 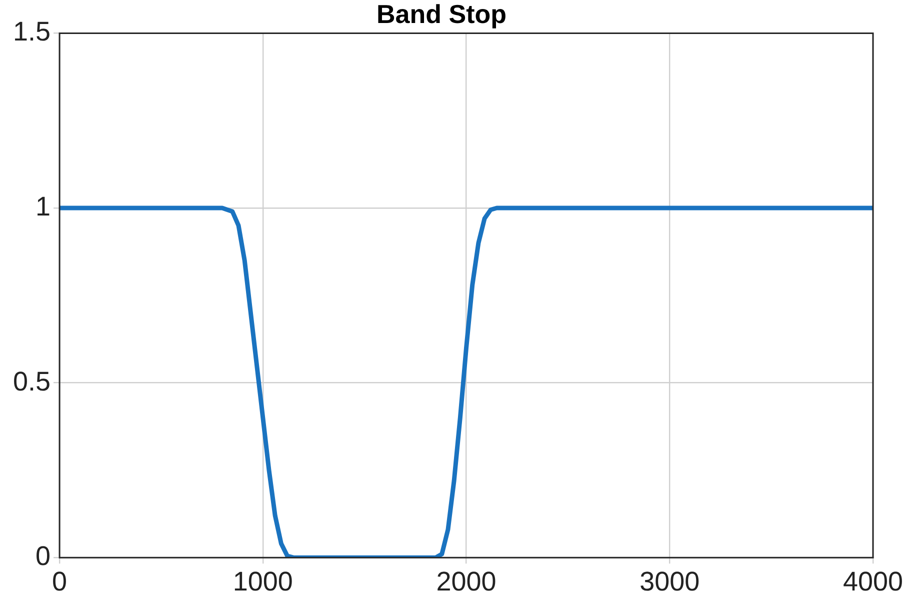 I want to click on y-tick-label: 1, so click(x=43, y=206).